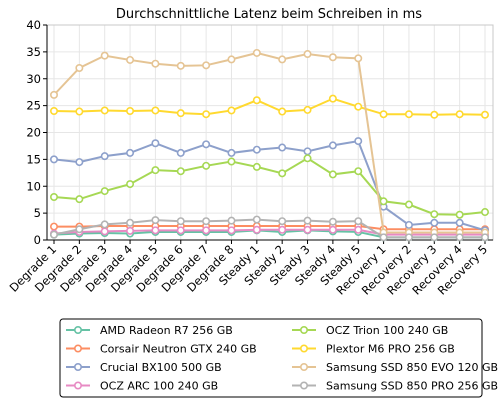  Describe the element at coordinates (387, 330) in the screenshot. I see `legend-label: OCZ Trion 100 240 GB` at that location.